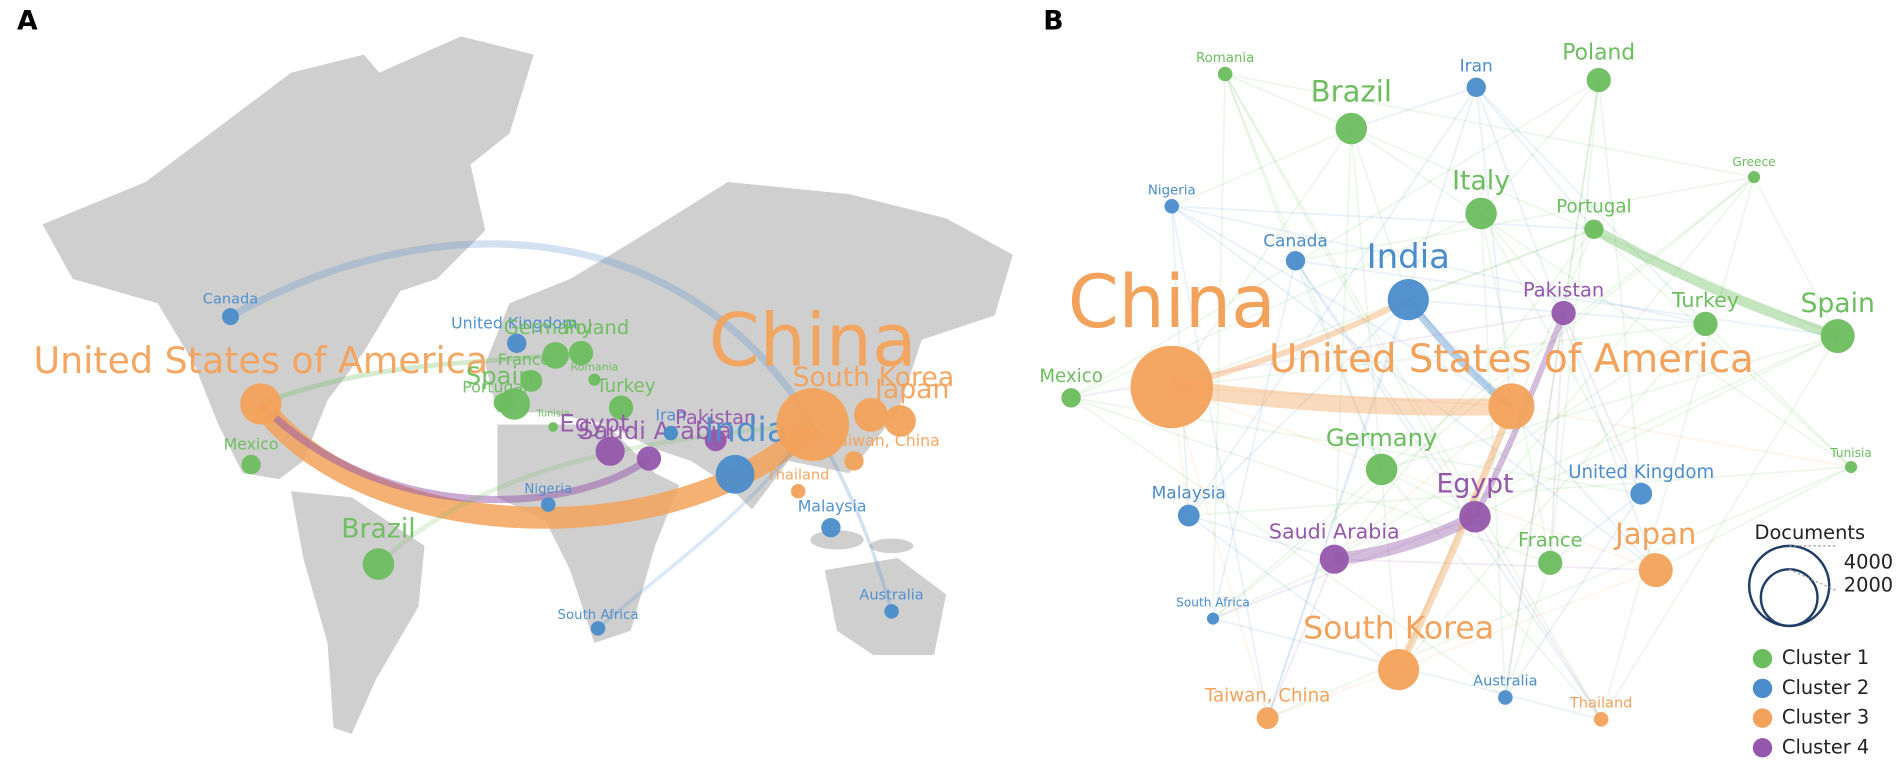 The height and width of the screenshot is (763, 1902). Describe the element at coordinates (594, 423) in the screenshot. I see `node-label: Egypt` at that location.